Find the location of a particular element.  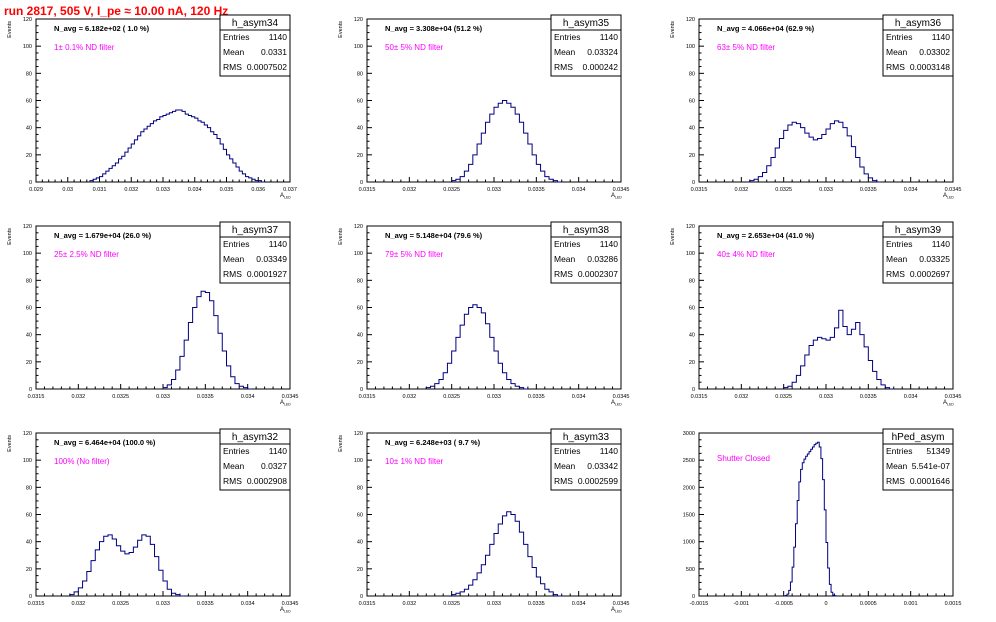

stats-title: h_asym32 is located at coordinates (255, 437).